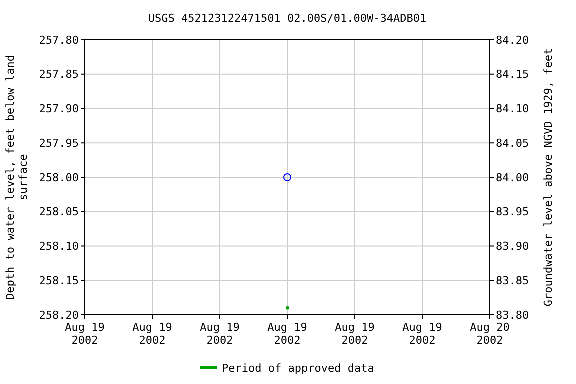 Image resolution: width=576 pixels, height=384 pixels. What do you see at coordinates (513, 212) in the screenshot?
I see `y2-tick-label: 83.95` at bounding box center [513, 212].